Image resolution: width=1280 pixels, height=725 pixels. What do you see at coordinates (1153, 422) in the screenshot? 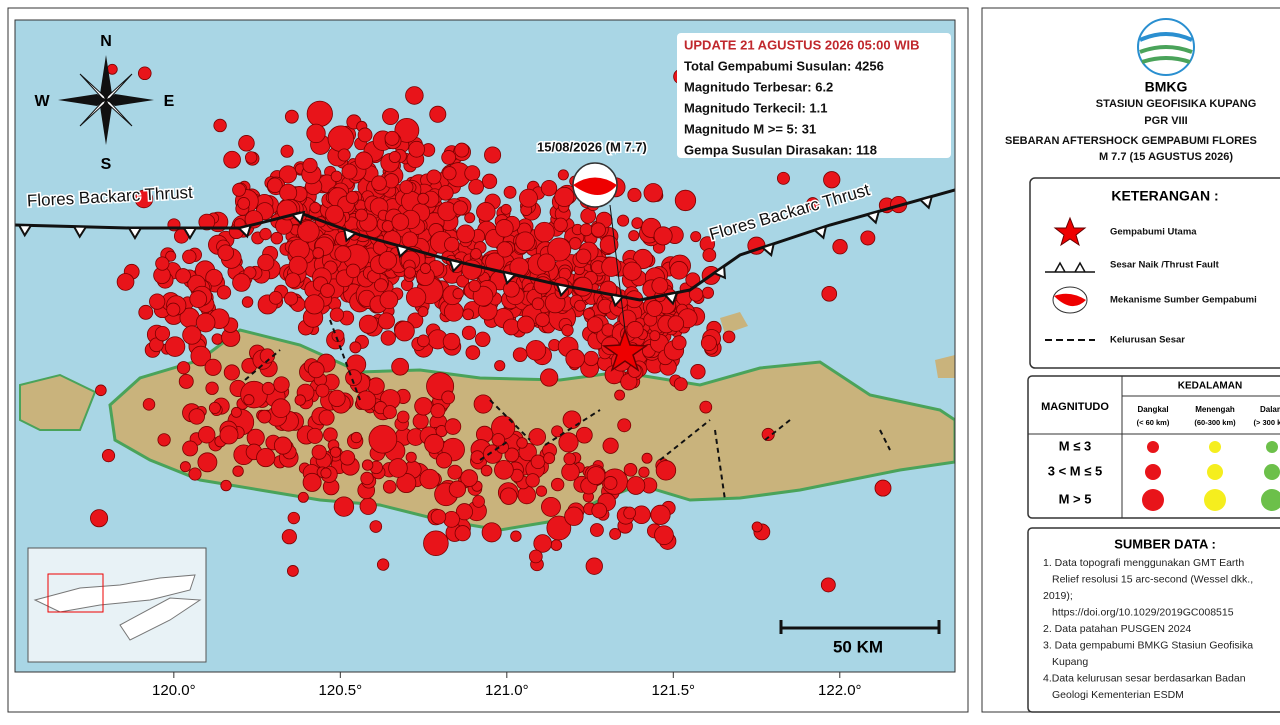
I see `depth-column: (< 60 km)` at bounding box center [1153, 422].